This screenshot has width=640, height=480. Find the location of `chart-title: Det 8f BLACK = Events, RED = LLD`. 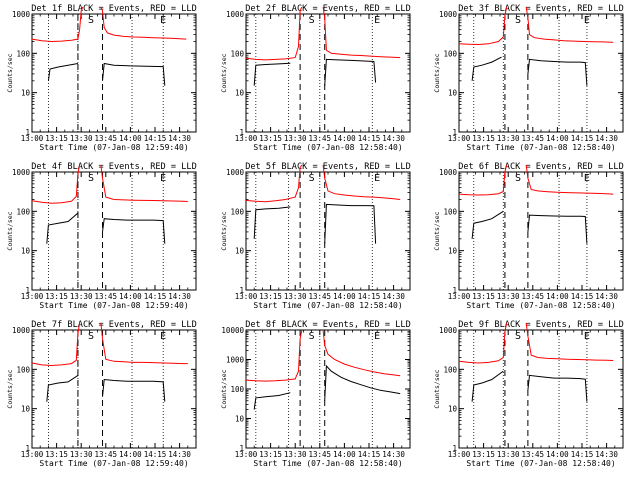

chart-title: Det 8f BLACK = Events, RED = LLD is located at coordinates (328, 325).